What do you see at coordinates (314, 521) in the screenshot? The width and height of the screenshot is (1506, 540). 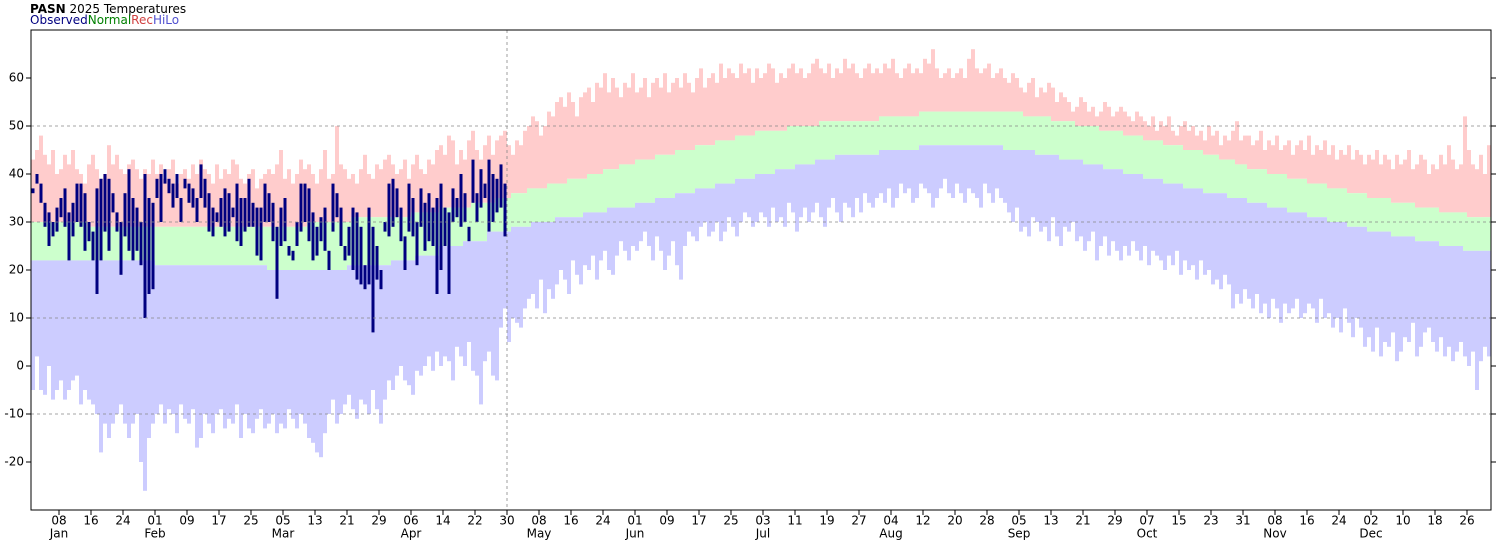 I see `x-tick-label: 13` at bounding box center [314, 521].